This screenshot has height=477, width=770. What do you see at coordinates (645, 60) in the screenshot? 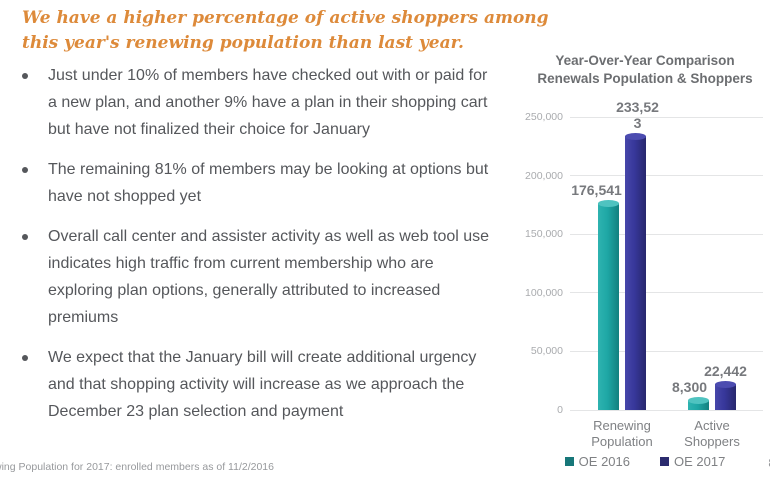
I see `chart-title-line1: Year-Over-Year Comparison` at bounding box center [645, 60].